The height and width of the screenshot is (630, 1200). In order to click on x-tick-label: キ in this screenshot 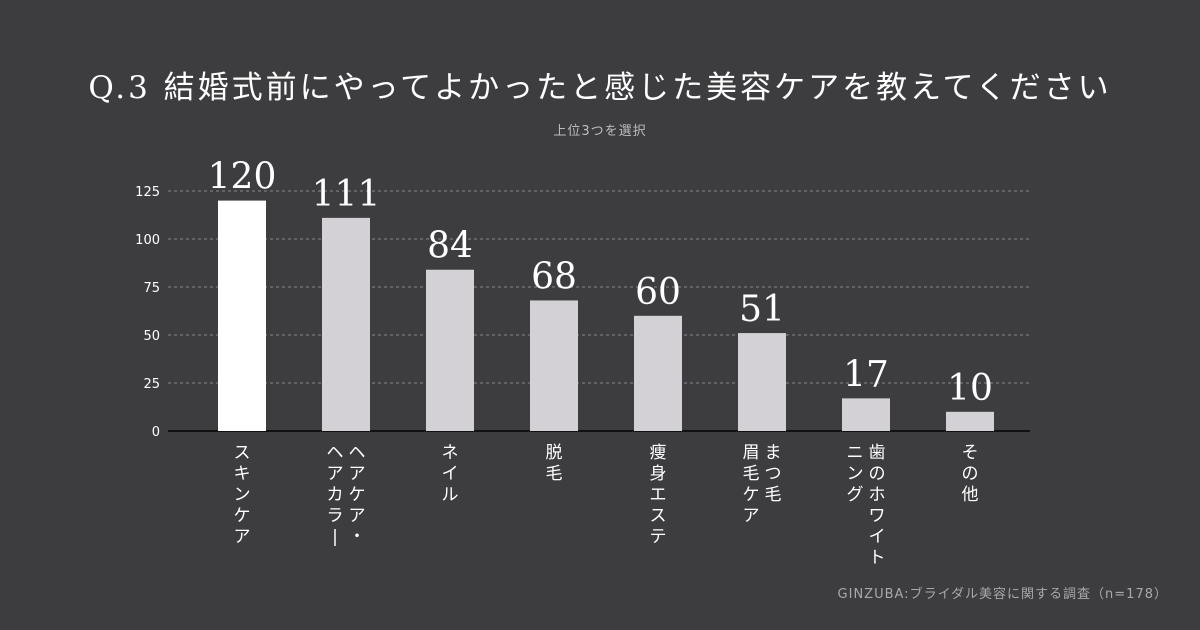, I will do `click(242, 474)`.